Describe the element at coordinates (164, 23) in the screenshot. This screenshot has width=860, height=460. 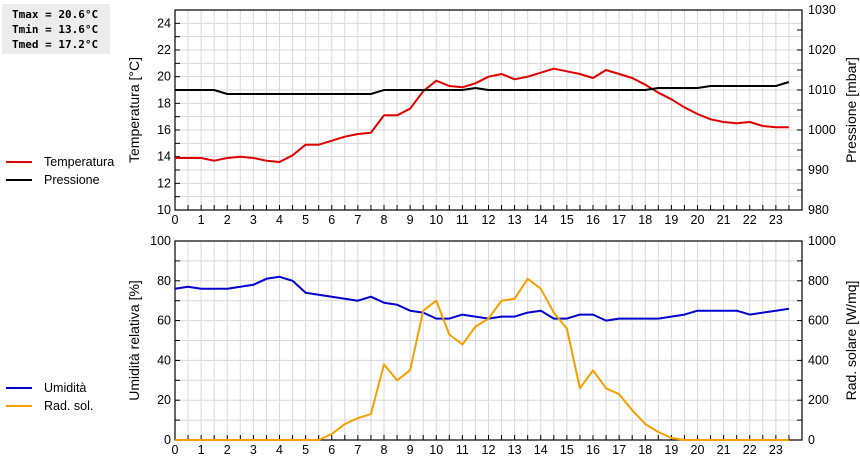
I see `svg-text: 24` at that location.